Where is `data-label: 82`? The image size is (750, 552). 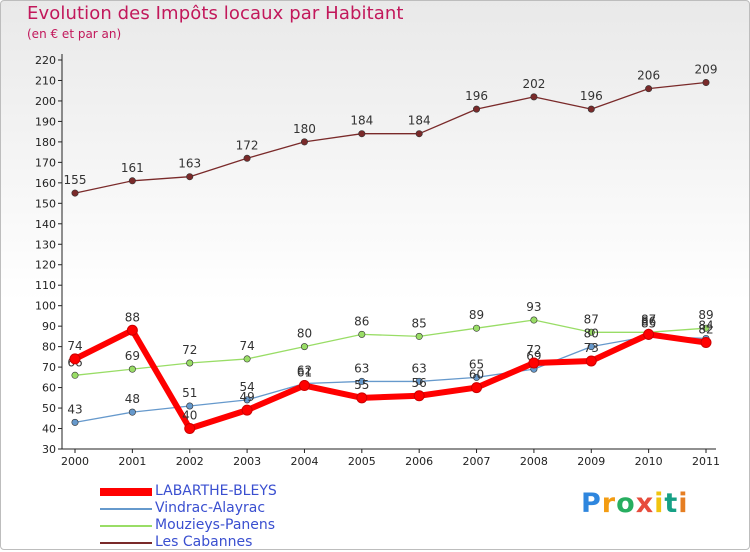
data-label: 82 is located at coordinates (705, 330).